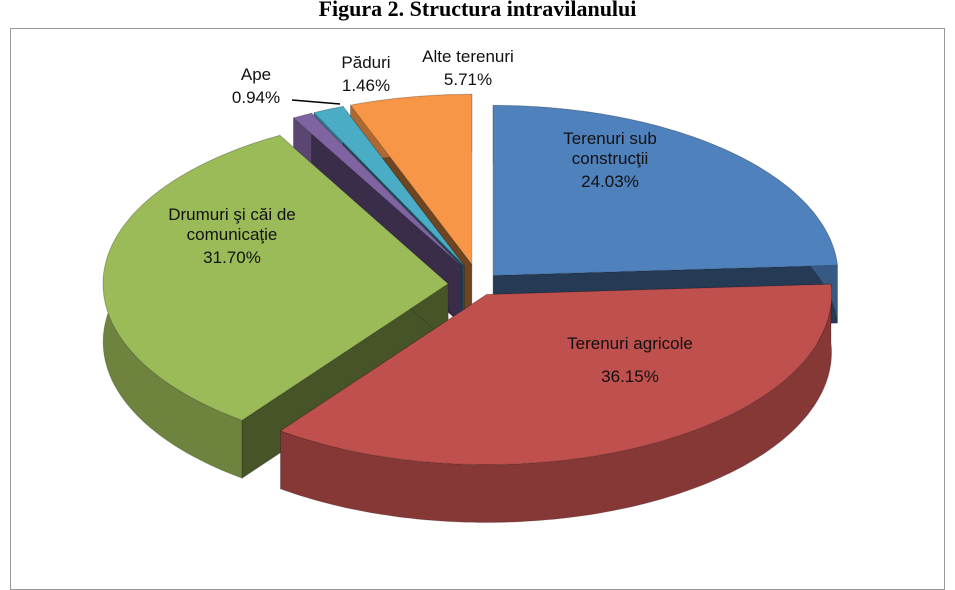 The image size is (955, 590). I want to click on slice-label: Ape, so click(256, 74).